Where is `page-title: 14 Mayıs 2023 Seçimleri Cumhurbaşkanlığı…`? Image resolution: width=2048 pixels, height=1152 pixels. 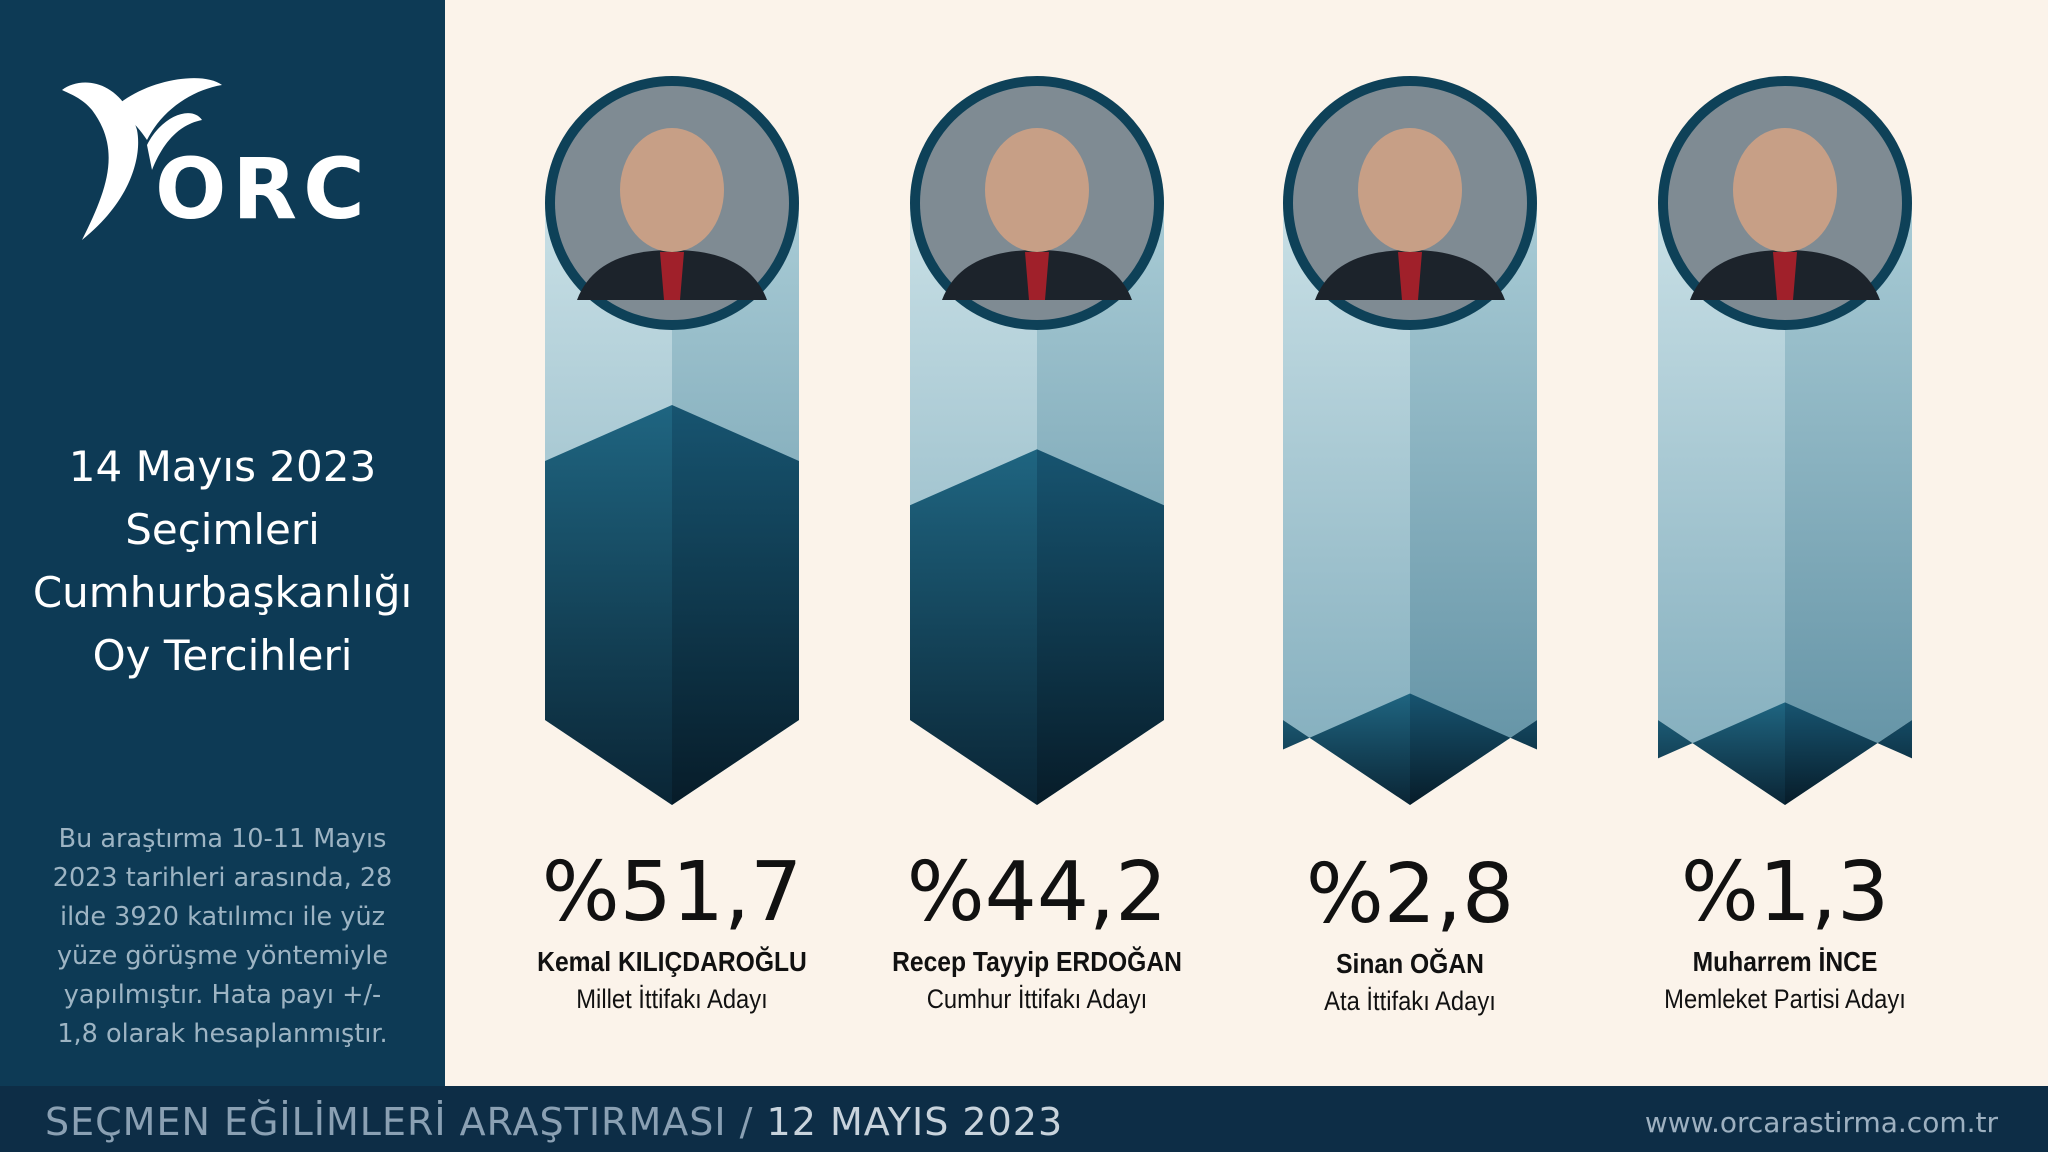 page-title: 14 Mayıs 2023 Seçimleri Cumhurbaşkanlığı… is located at coordinates (222, 561).